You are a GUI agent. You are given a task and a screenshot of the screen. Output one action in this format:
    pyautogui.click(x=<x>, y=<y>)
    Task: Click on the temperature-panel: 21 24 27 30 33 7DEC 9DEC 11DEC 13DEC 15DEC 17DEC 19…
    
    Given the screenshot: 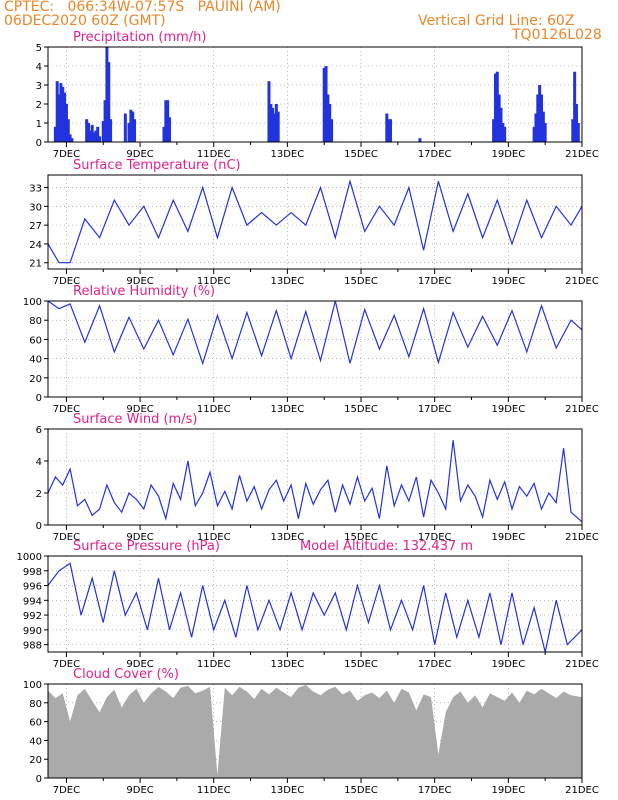 What is the action you would take?
    pyautogui.click(x=314, y=222)
    